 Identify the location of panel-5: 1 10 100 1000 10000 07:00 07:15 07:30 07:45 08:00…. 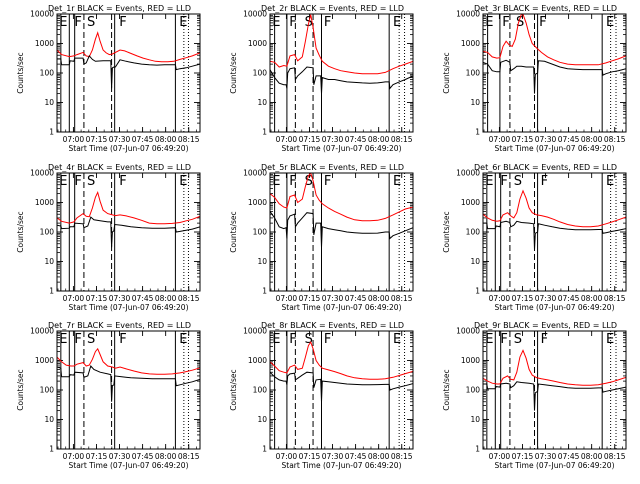
(321, 237).